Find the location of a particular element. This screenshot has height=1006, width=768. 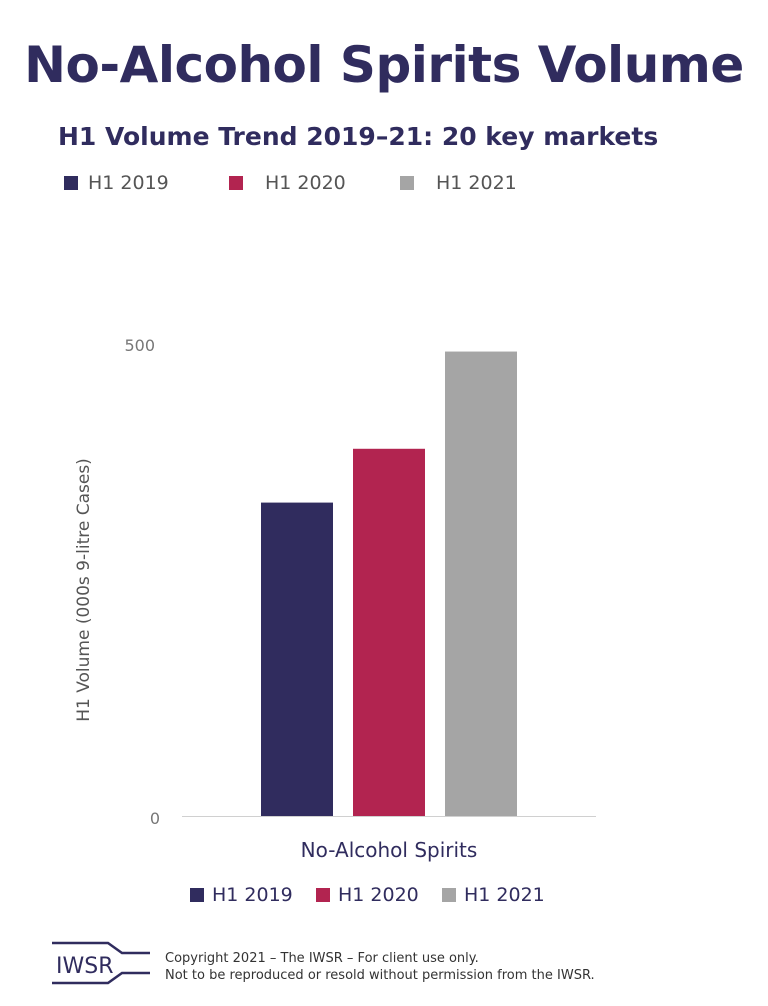

bar-h1-2021 is located at coordinates (481, 583).